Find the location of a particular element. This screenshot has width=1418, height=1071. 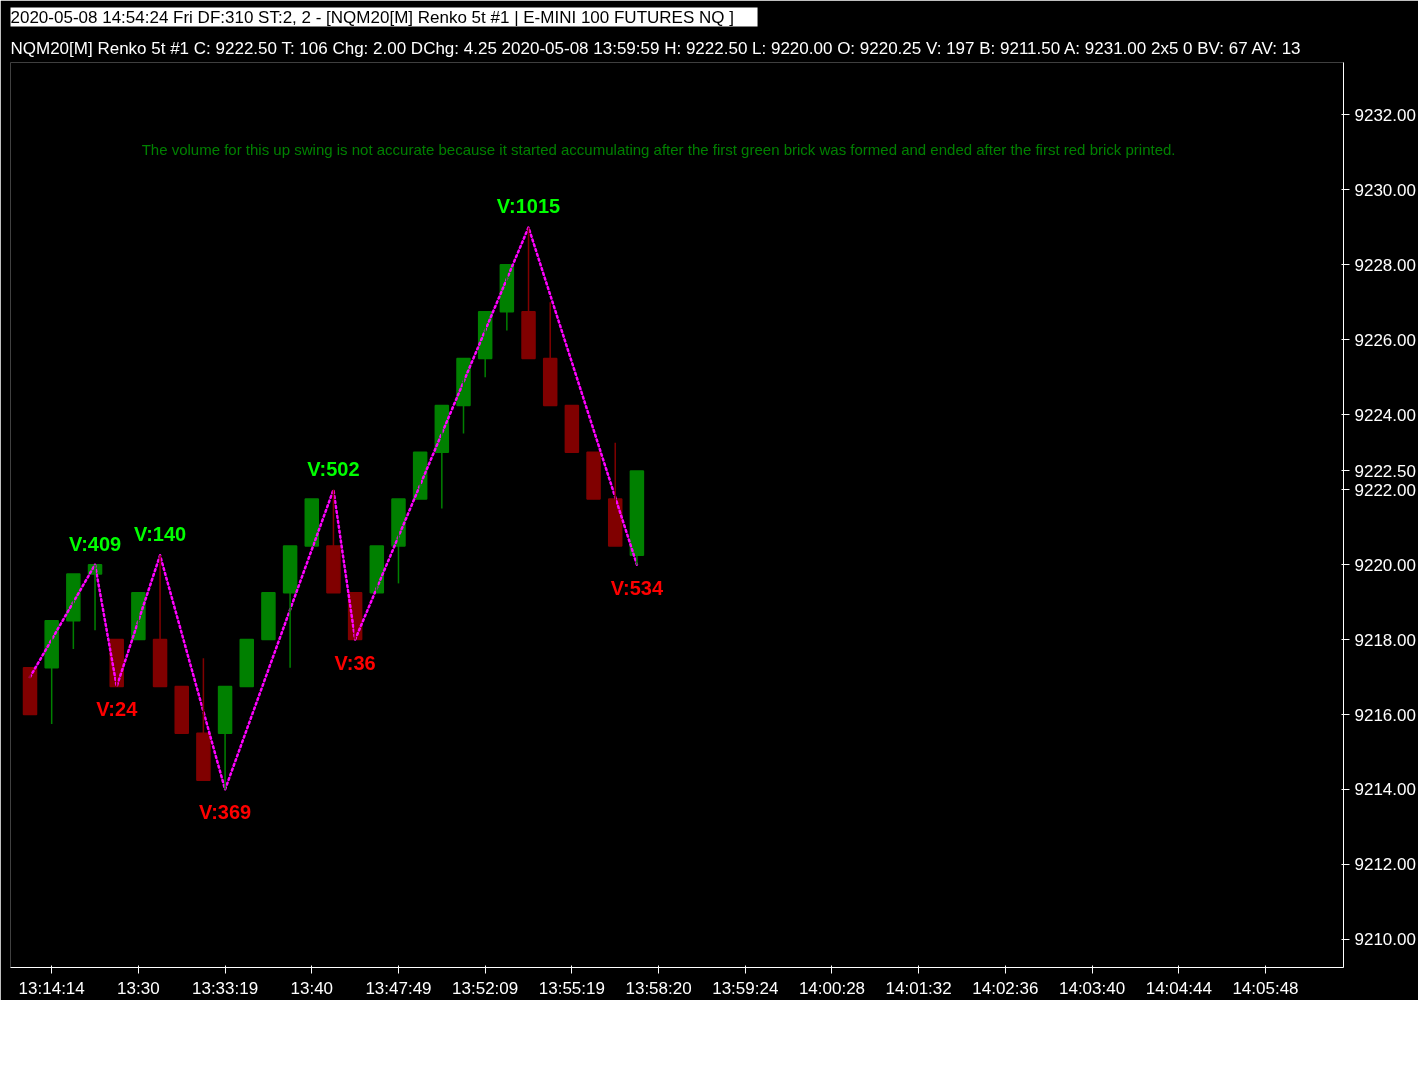

y-tick-label: 9230.00 is located at coordinates (1385, 190).